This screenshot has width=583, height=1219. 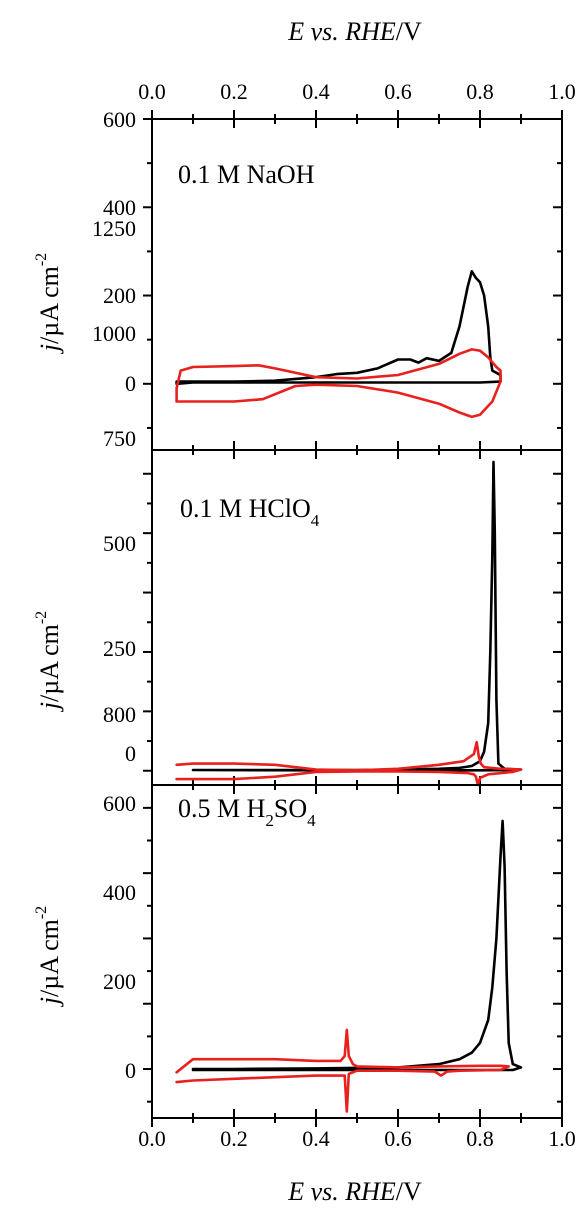 What do you see at coordinates (354, 31) in the screenshot?
I see `top-x-axis-title: E vs. RHE/V` at bounding box center [354, 31].